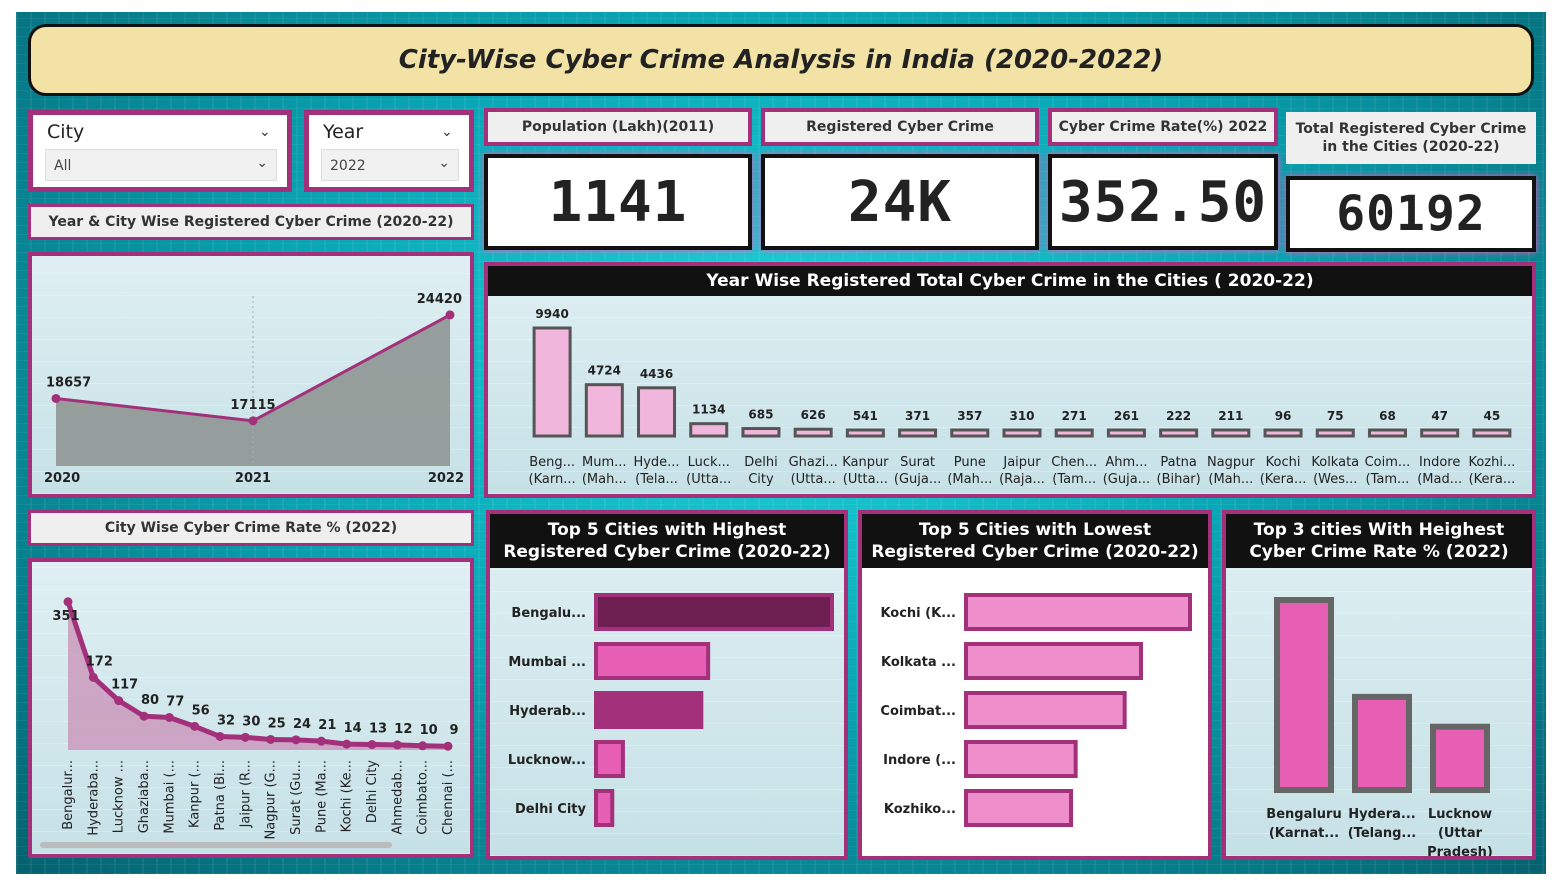 The height and width of the screenshot is (883, 1561). Describe the element at coordinates (216, 845) in the screenshot. I see `scrollbar` at that location.